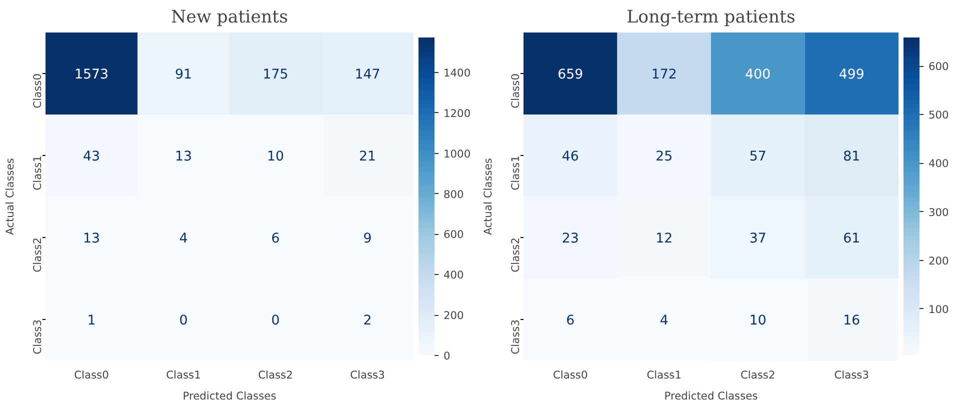 This screenshot has height=411, width=957. Describe the element at coordinates (939, 212) in the screenshot. I see `color-bar-label: 300` at that location.